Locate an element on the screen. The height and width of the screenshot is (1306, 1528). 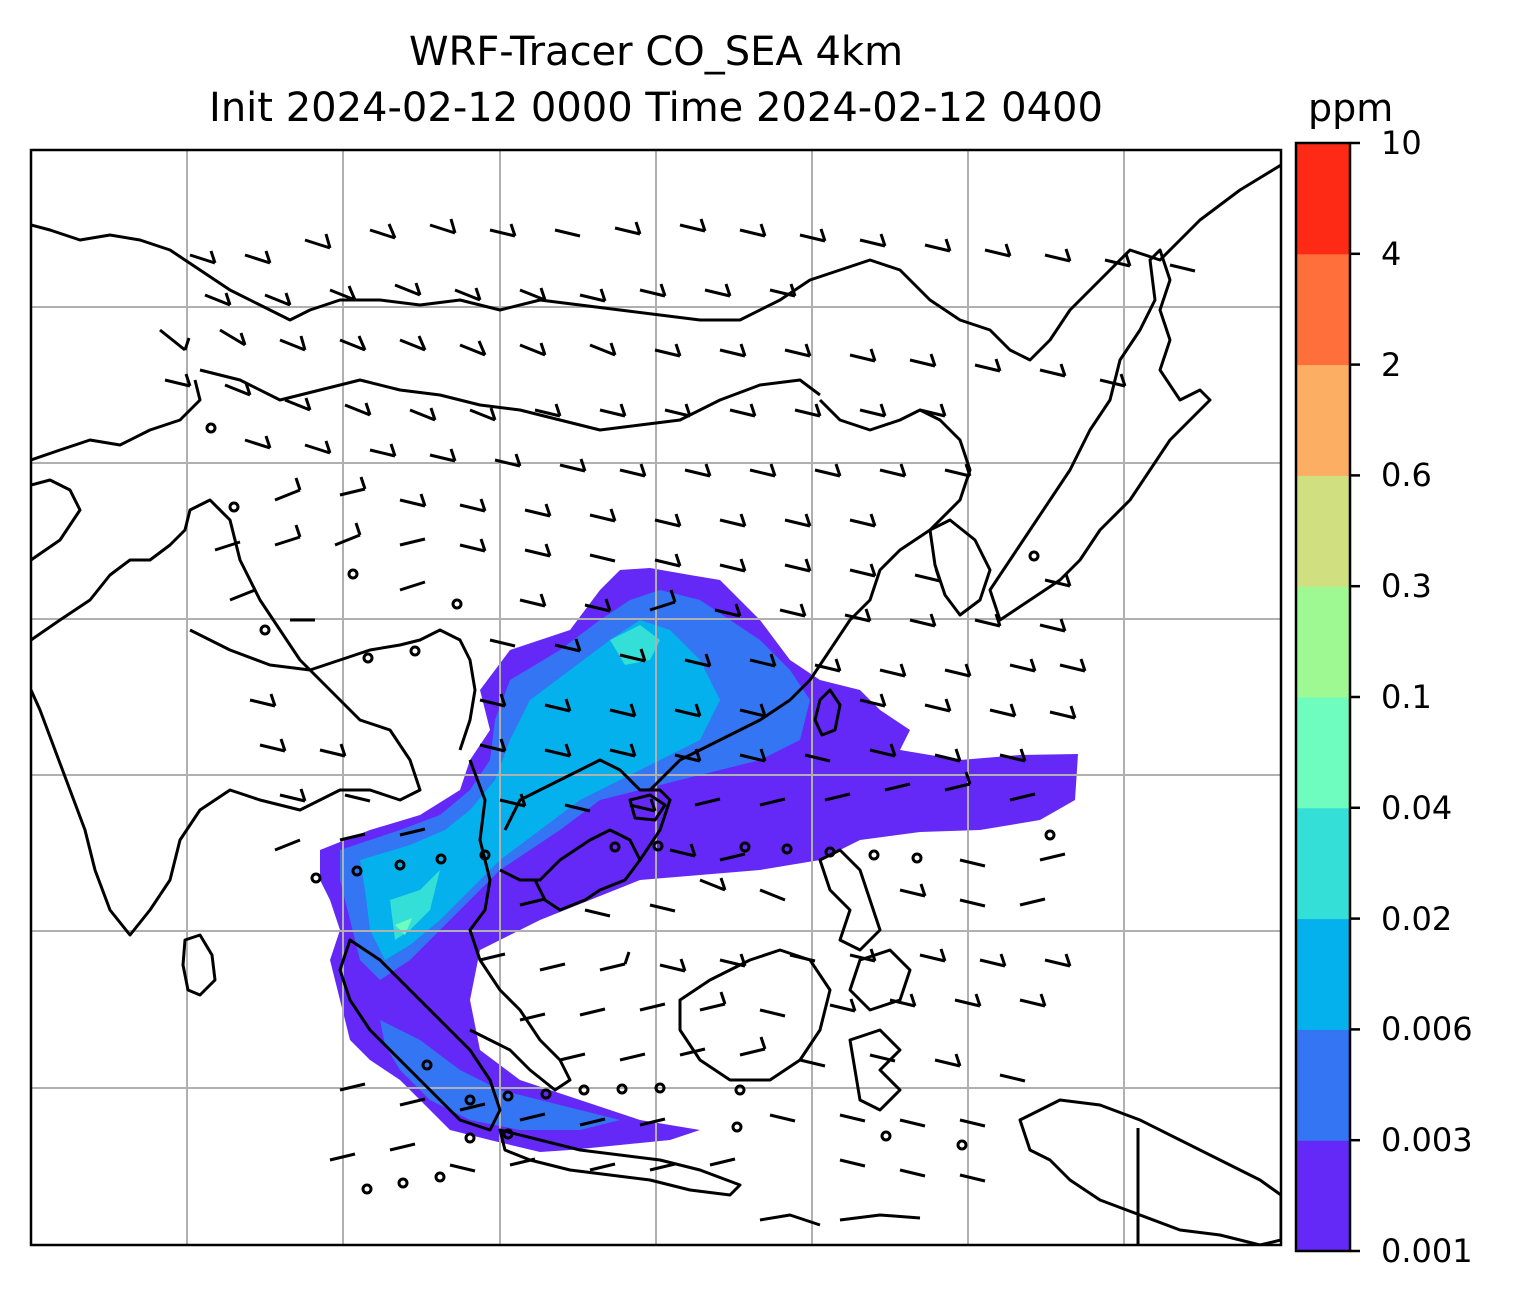
india-coast is located at coordinates (226, 717).